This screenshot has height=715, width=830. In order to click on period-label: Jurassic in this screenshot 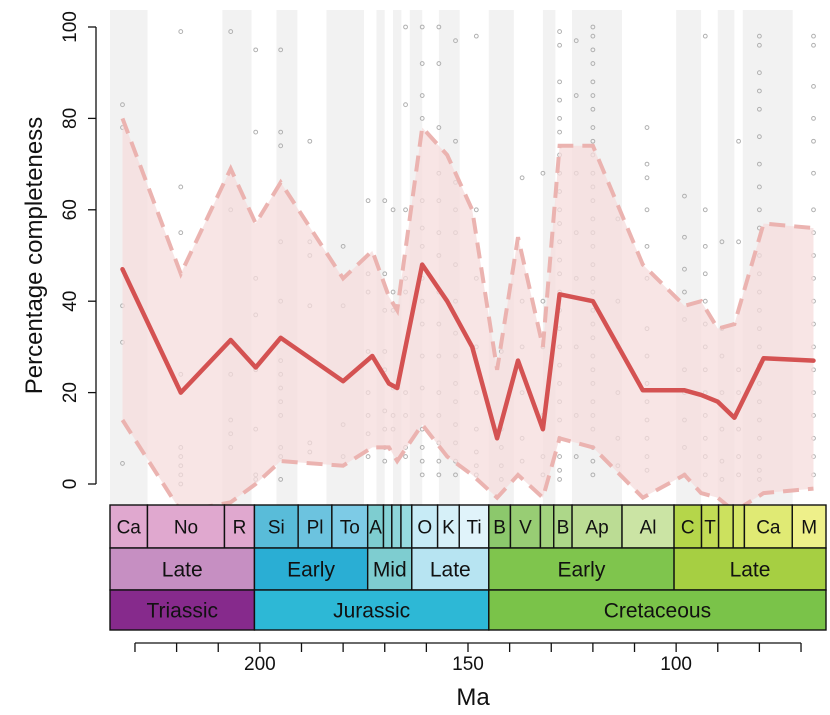, I will do `click(371, 611)`.